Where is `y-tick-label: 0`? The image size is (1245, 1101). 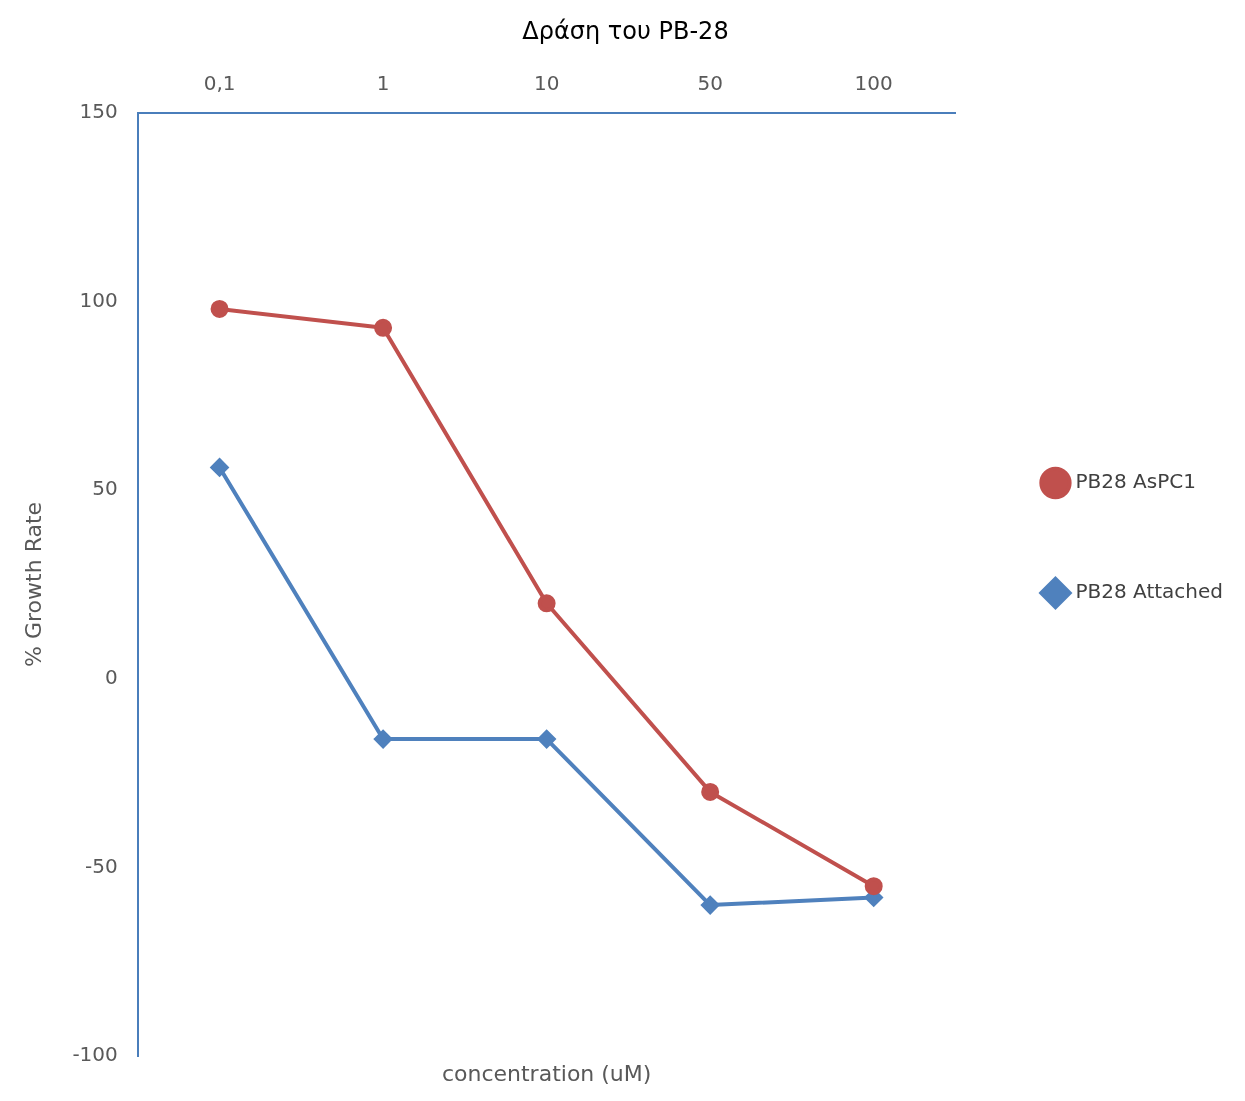
y-tick-label: 0 is located at coordinates (111, 676).